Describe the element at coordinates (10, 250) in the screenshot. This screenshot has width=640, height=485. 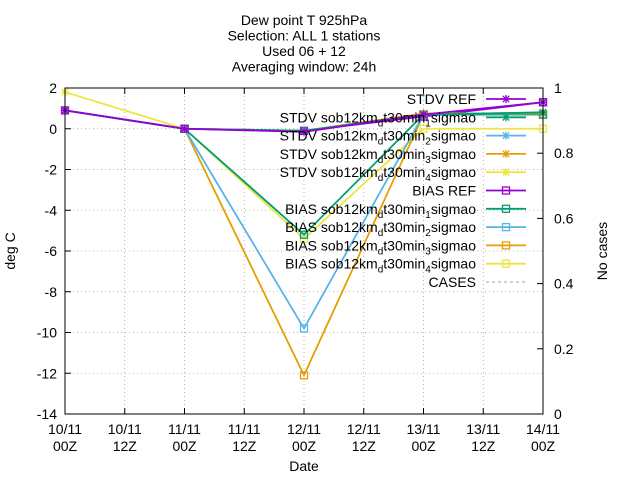
I see `y-axis-label: deg C` at that location.